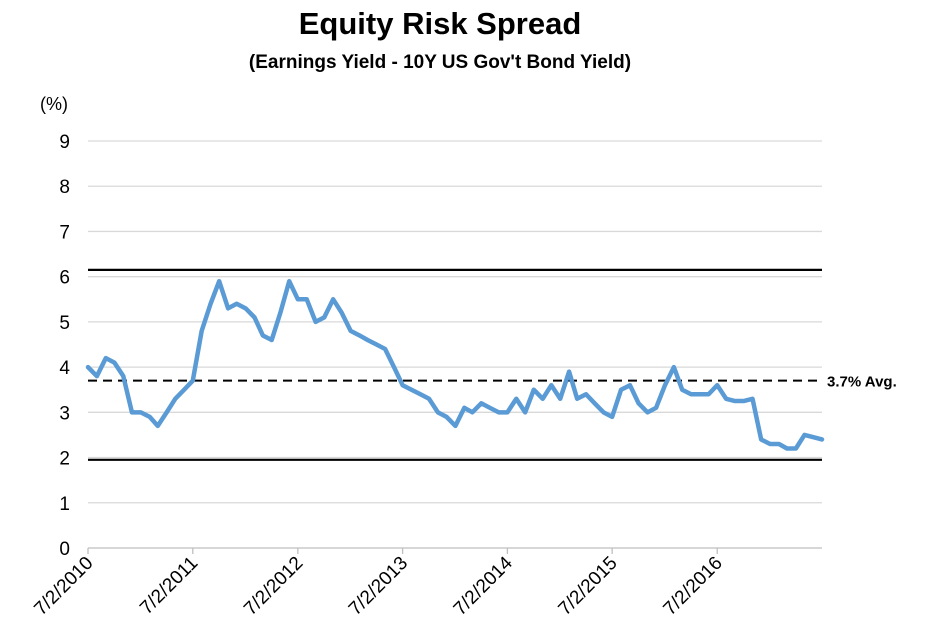 The image size is (927, 642). I want to click on y-tick-label: 0, so click(64, 549).